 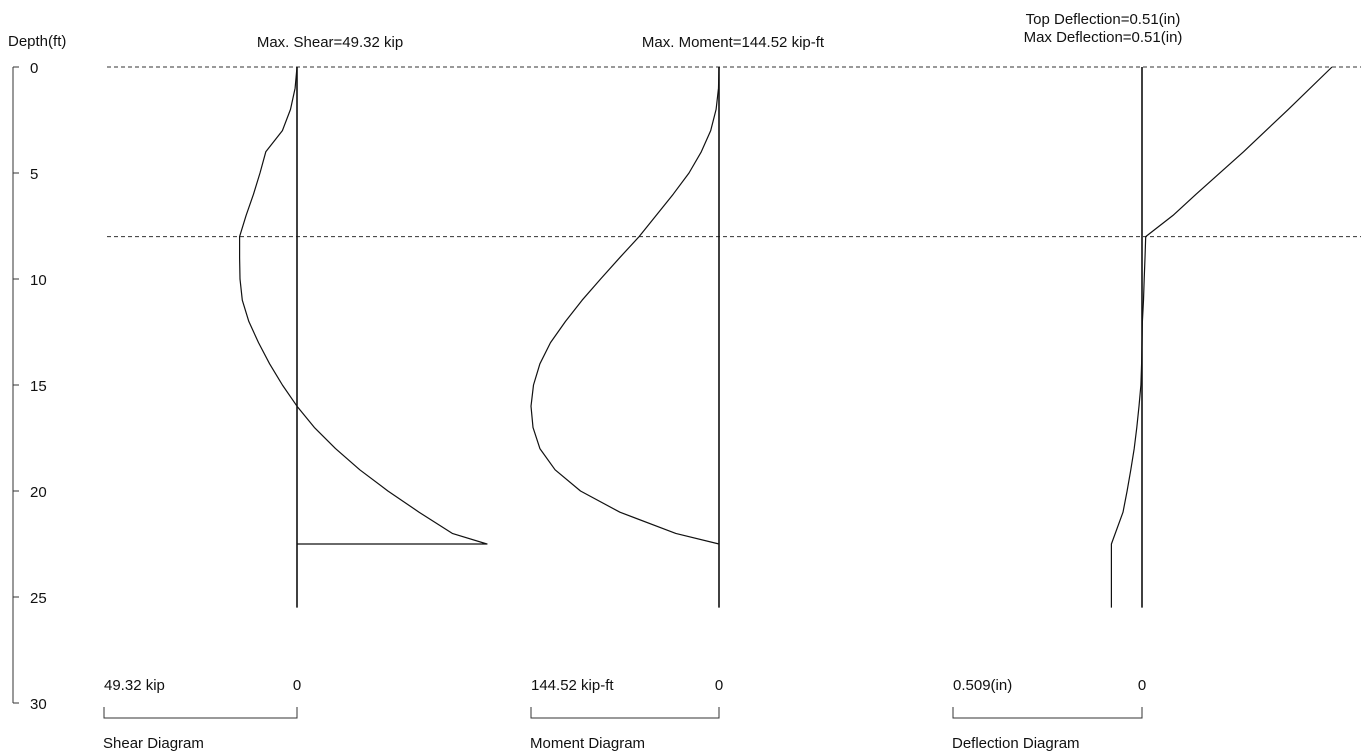 I want to click on deflection-scale-max-label: 0.509(in), so click(x=982, y=685).